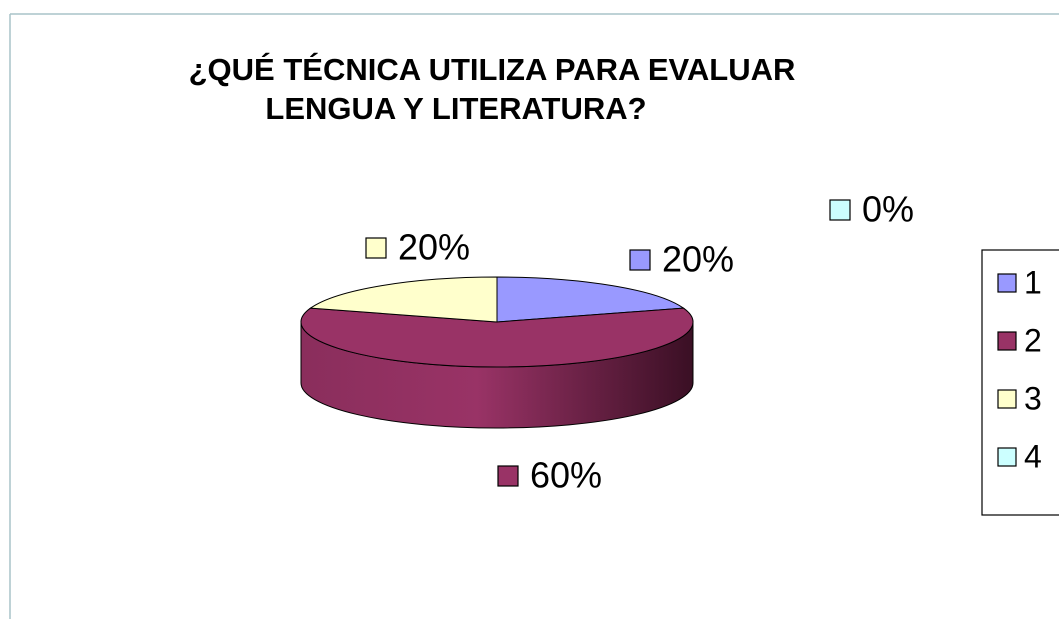 This screenshot has width=1059, height=619. I want to click on legend-label: 3, so click(1033, 398).